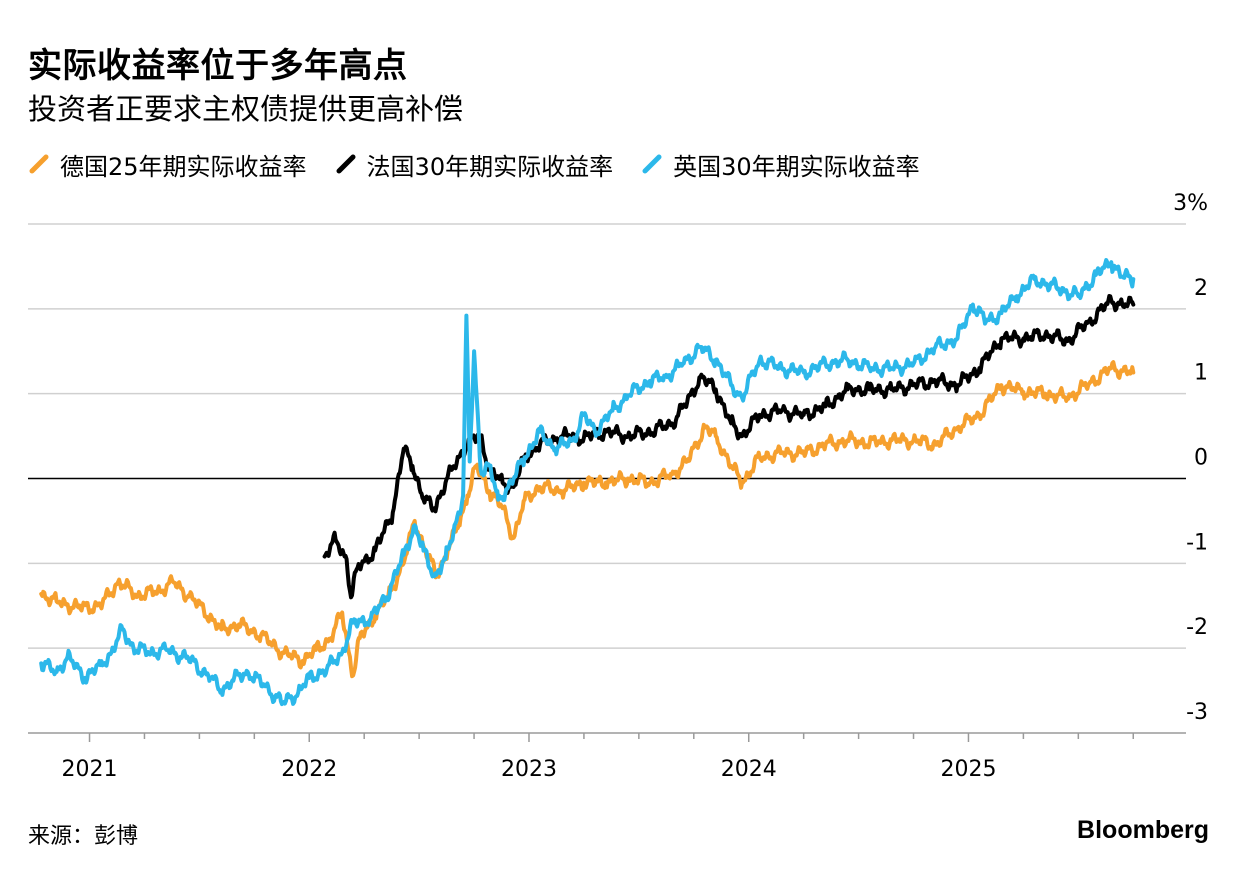 This screenshot has width=1237, height=876. What do you see at coordinates (1197, 712) in the screenshot?
I see `y-tick-label: -3` at bounding box center [1197, 712].